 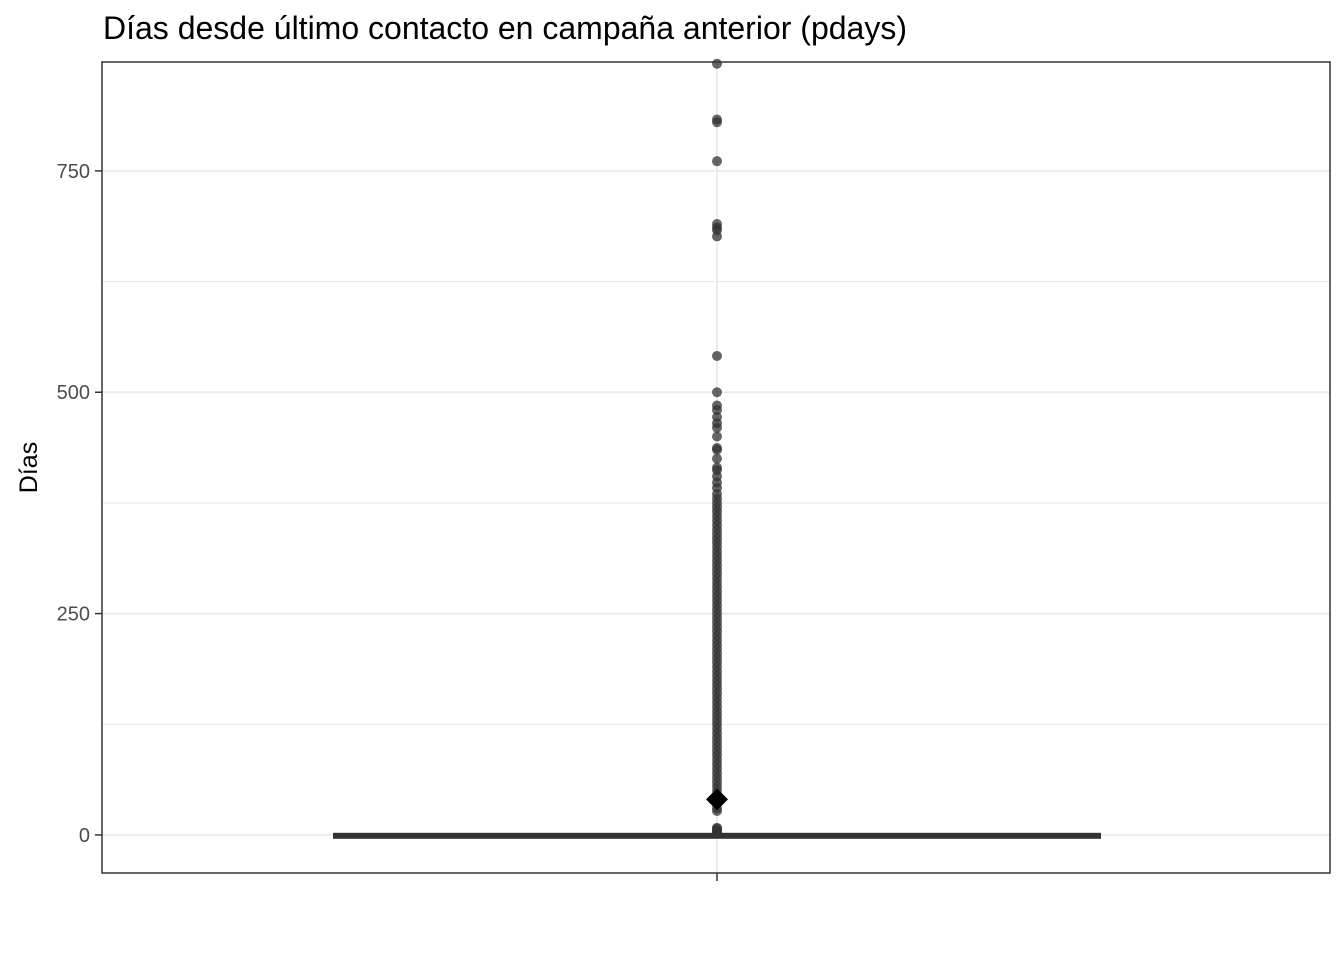 I want to click on y-axis-title: Días, so click(x=29, y=467).